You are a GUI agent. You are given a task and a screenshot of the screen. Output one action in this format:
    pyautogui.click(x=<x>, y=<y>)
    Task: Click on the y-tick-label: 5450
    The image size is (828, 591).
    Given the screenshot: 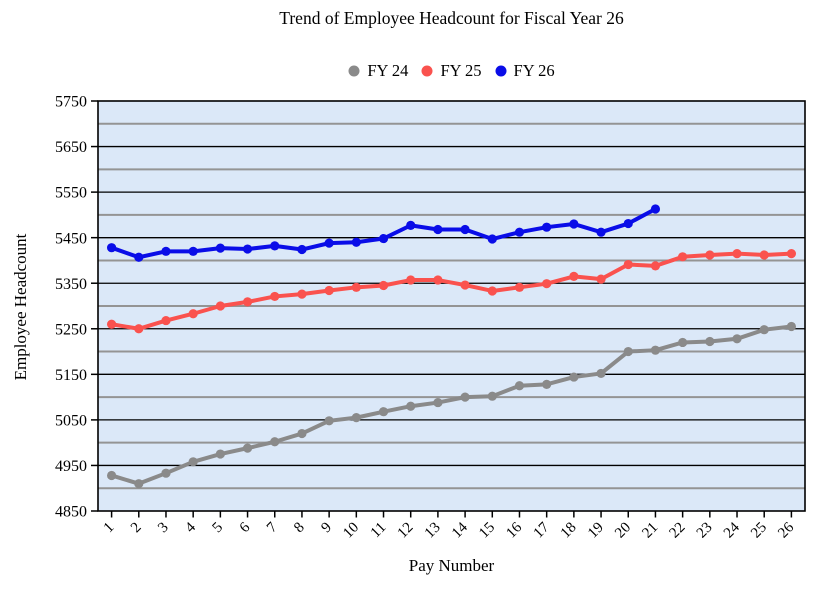 What is the action you would take?
    pyautogui.click(x=71, y=238)
    